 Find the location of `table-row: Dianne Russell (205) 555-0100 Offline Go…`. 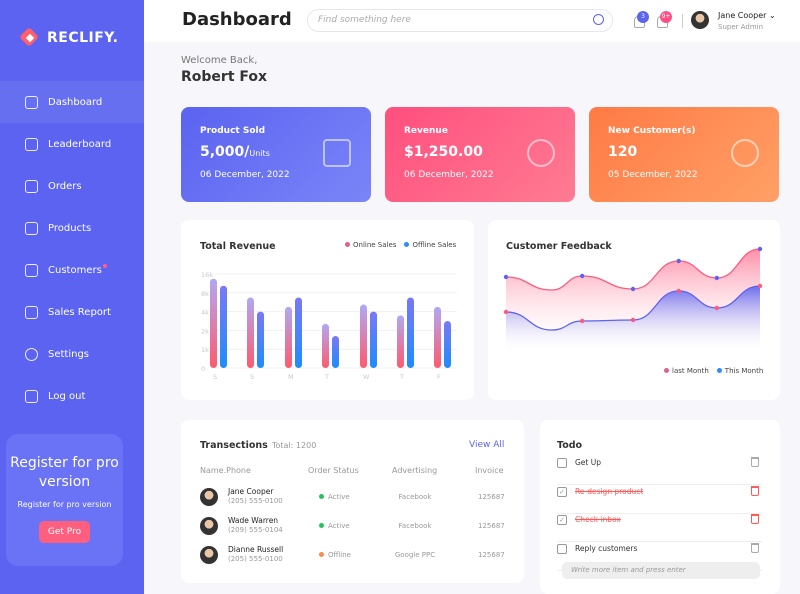

table-row: Dianne Russell (205) 555-0100 Offline Go… is located at coordinates (355, 557).